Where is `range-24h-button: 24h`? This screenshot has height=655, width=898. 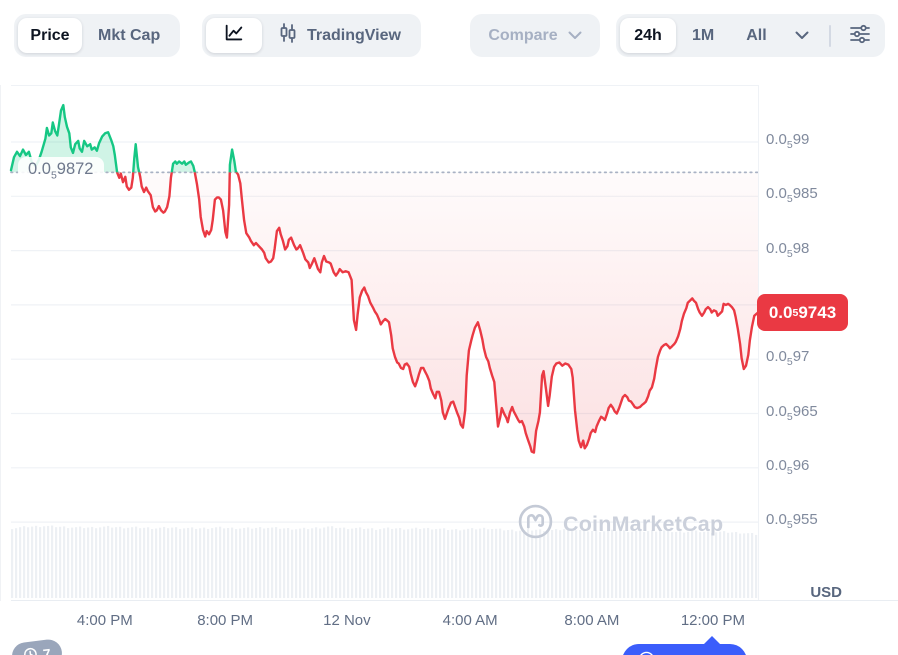
range-24h-button: 24h is located at coordinates (648, 35).